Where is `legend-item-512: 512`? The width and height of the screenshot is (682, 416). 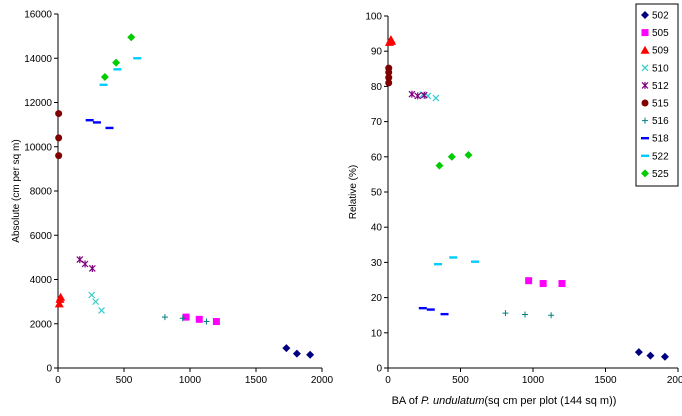 legend-item-512: 512 is located at coordinates (655, 86).